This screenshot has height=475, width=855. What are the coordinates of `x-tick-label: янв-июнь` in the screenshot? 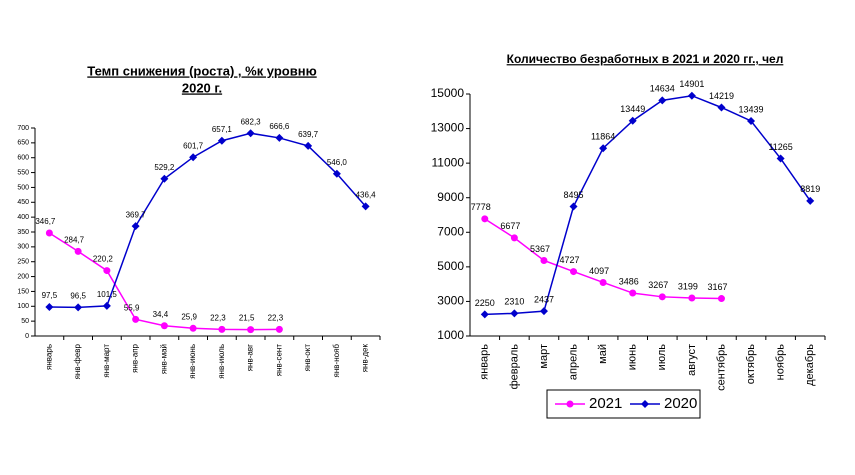 It's located at (192, 361).